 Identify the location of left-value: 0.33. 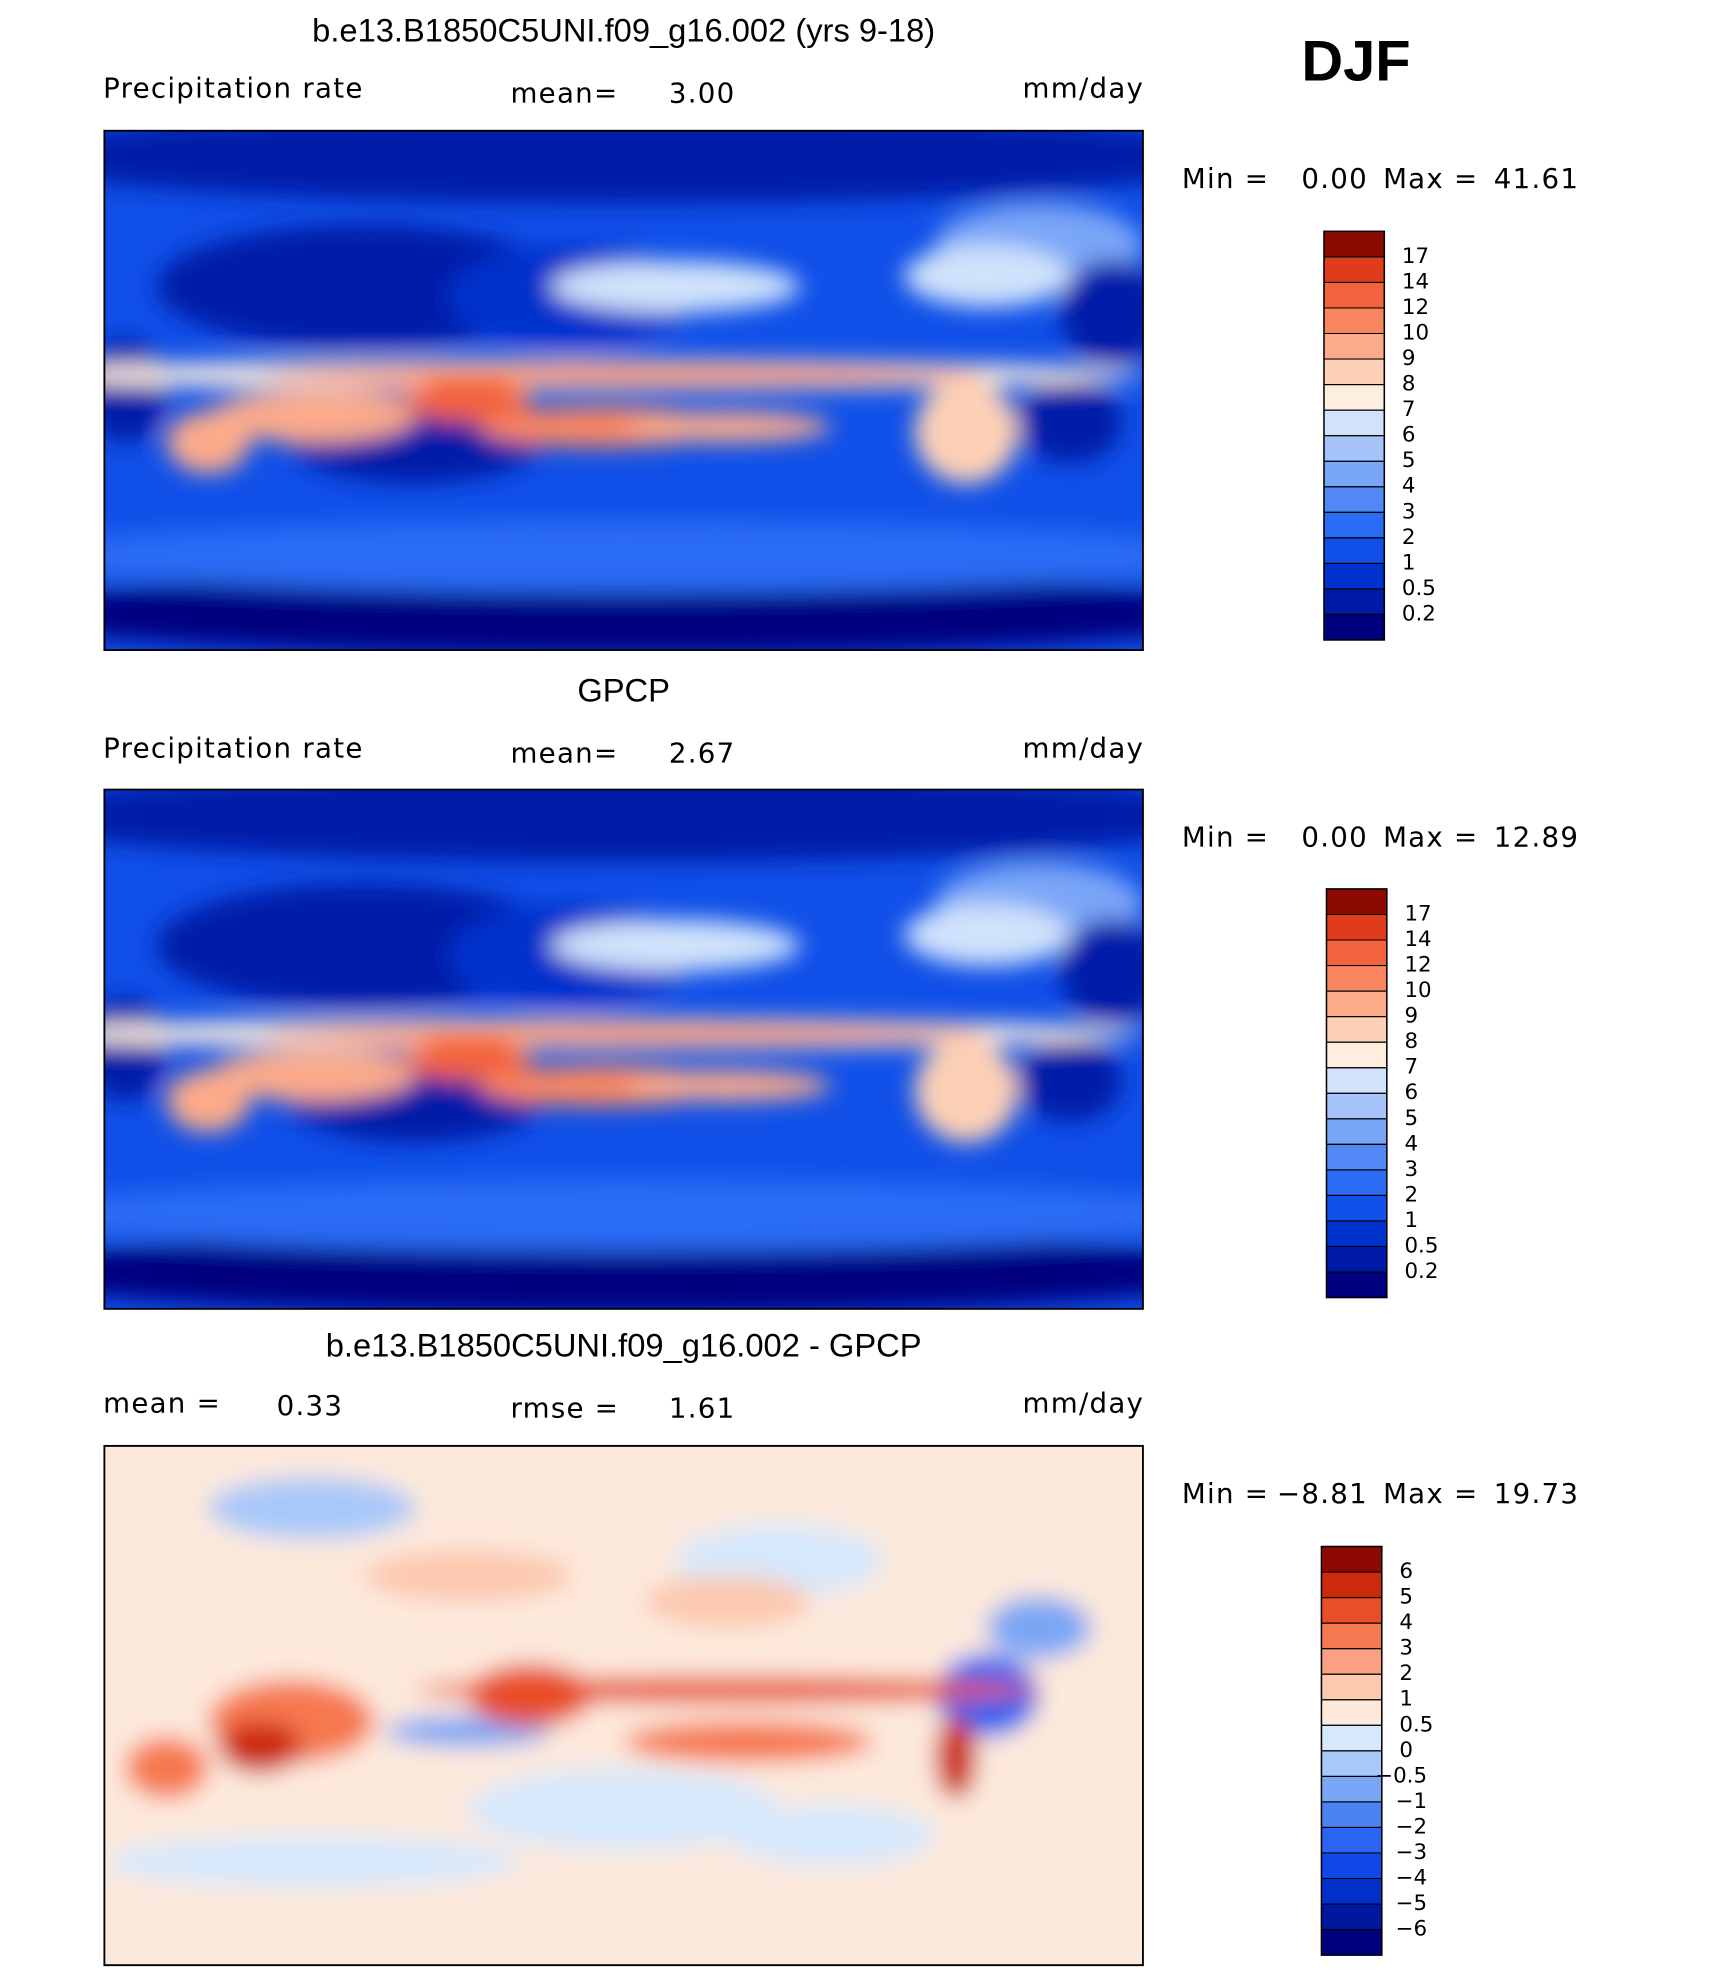
(310, 1405).